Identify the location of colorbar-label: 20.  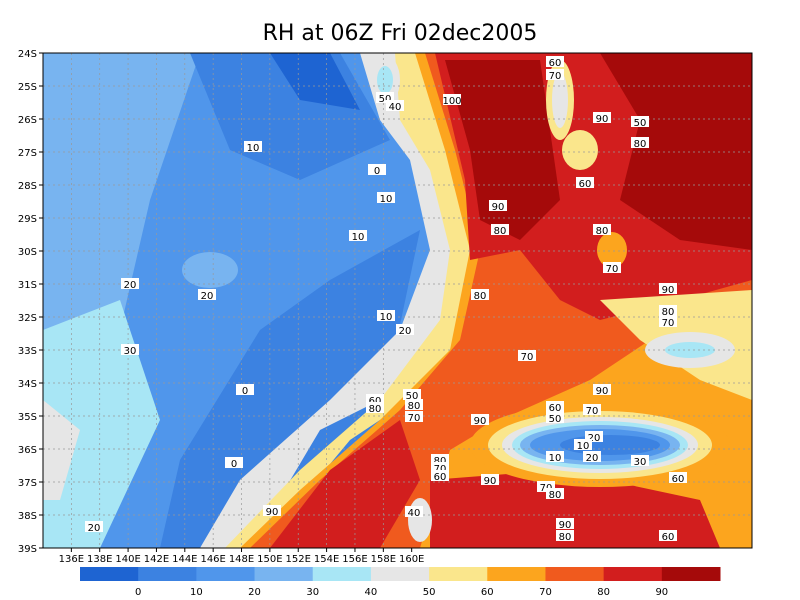
(254, 592).